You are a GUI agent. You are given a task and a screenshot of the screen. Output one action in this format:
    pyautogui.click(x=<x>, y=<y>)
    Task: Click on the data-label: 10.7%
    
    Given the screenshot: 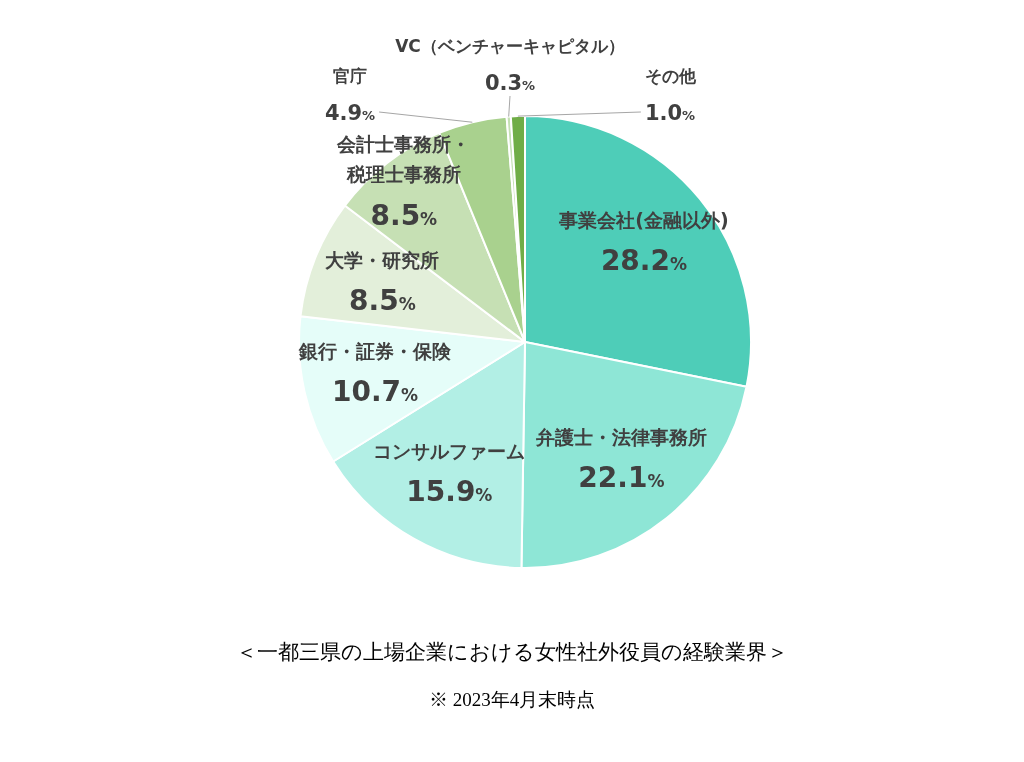 What is the action you would take?
    pyautogui.click(x=375, y=391)
    